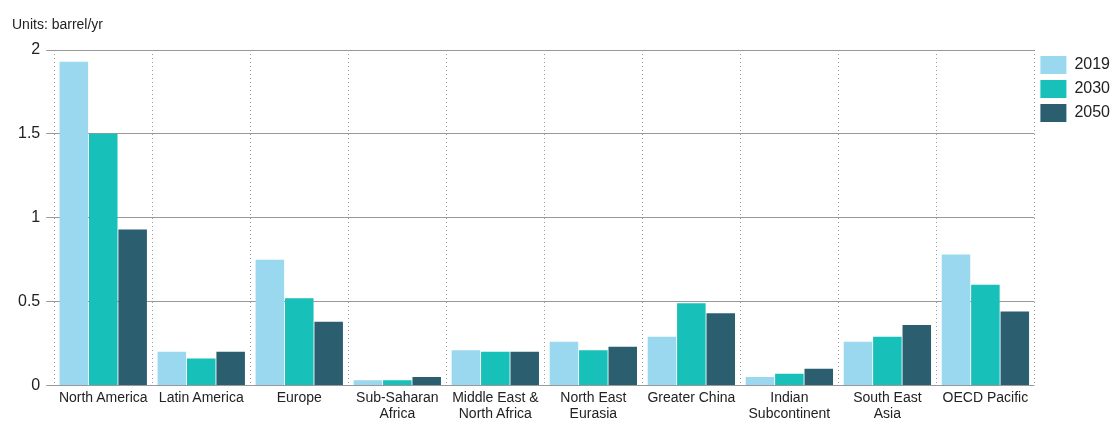 The height and width of the screenshot is (431, 1120). Describe the element at coordinates (789, 405) in the screenshot. I see `x-tick-label: Indian Subcontinent` at that location.